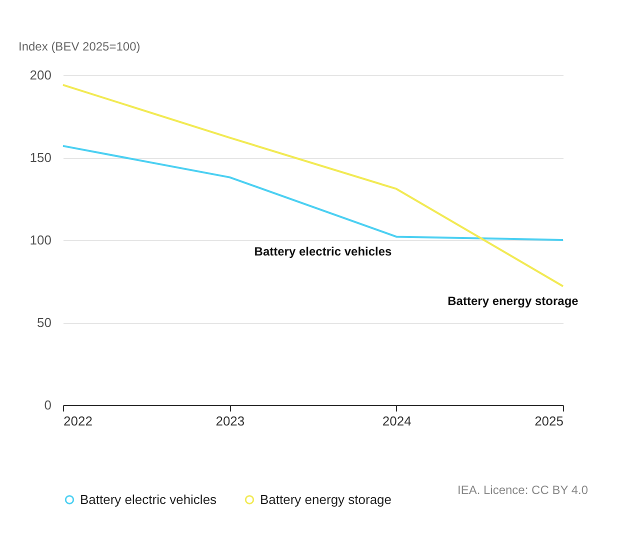  What do you see at coordinates (397, 421) in the screenshot?
I see `x-tick-label: 2024` at bounding box center [397, 421].